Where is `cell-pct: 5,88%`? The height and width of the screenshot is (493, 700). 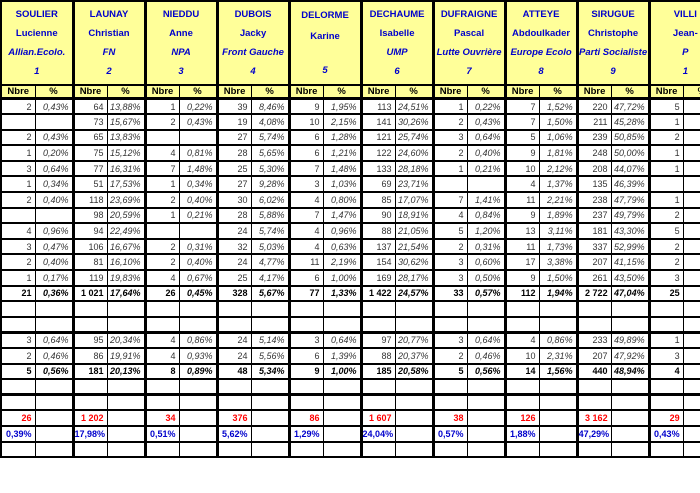 cell-pct: 5,88% is located at coordinates (270, 215).